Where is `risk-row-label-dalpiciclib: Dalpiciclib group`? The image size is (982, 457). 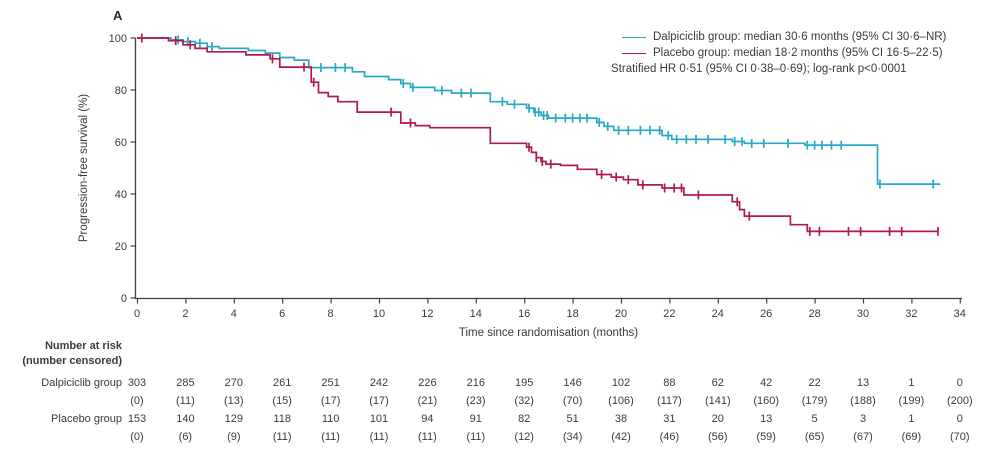 risk-row-label-dalpiciclib: Dalpiciclib group is located at coordinates (81, 383).